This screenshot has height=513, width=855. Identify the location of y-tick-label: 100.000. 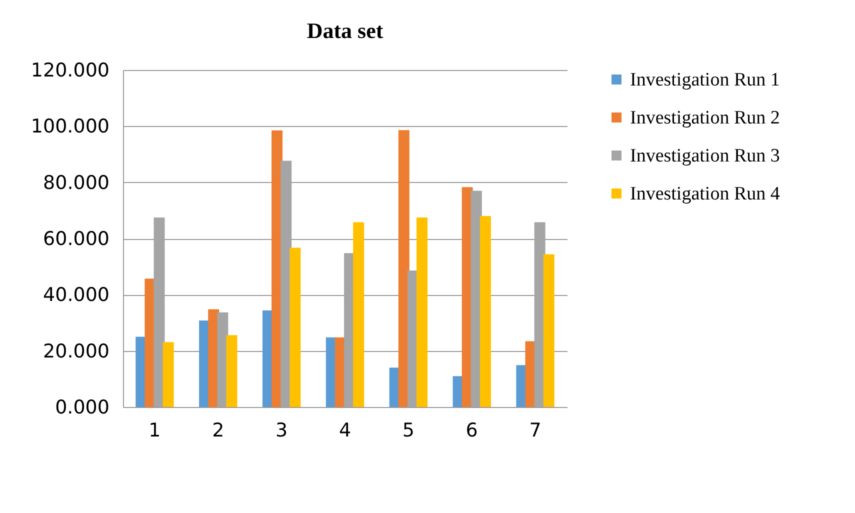
(70, 127).